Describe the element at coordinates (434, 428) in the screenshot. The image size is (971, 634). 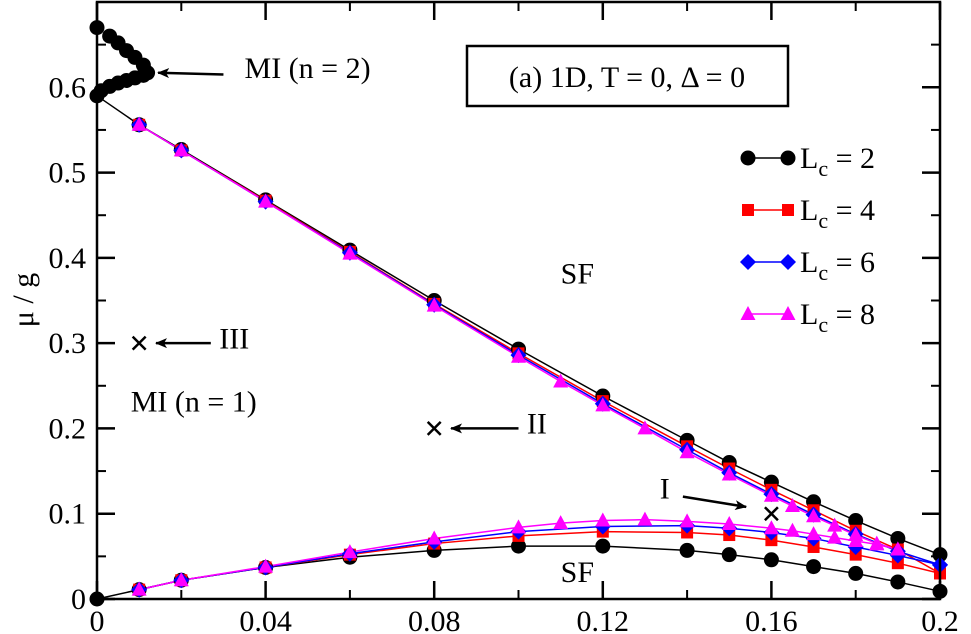
I see `cross-state-ii` at that location.